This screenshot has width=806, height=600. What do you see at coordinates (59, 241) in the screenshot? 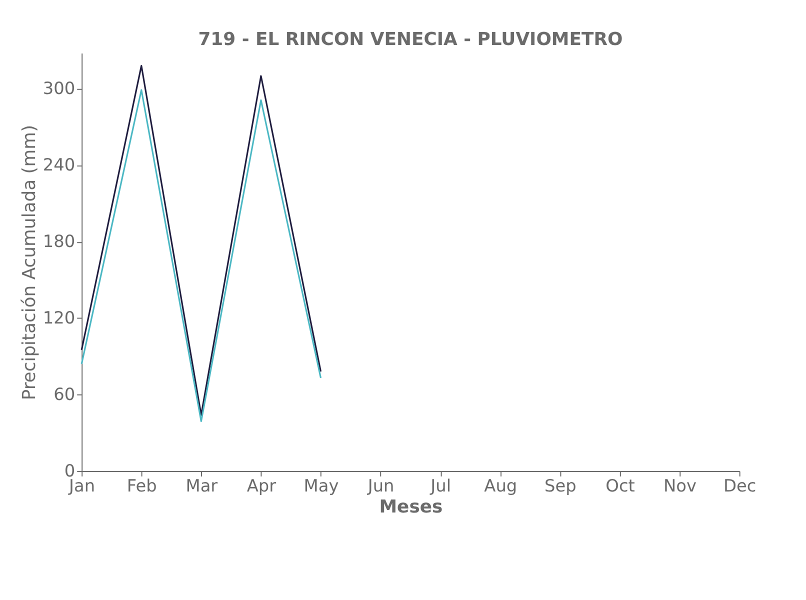
I see `y-tick-label: 180` at bounding box center [59, 241].